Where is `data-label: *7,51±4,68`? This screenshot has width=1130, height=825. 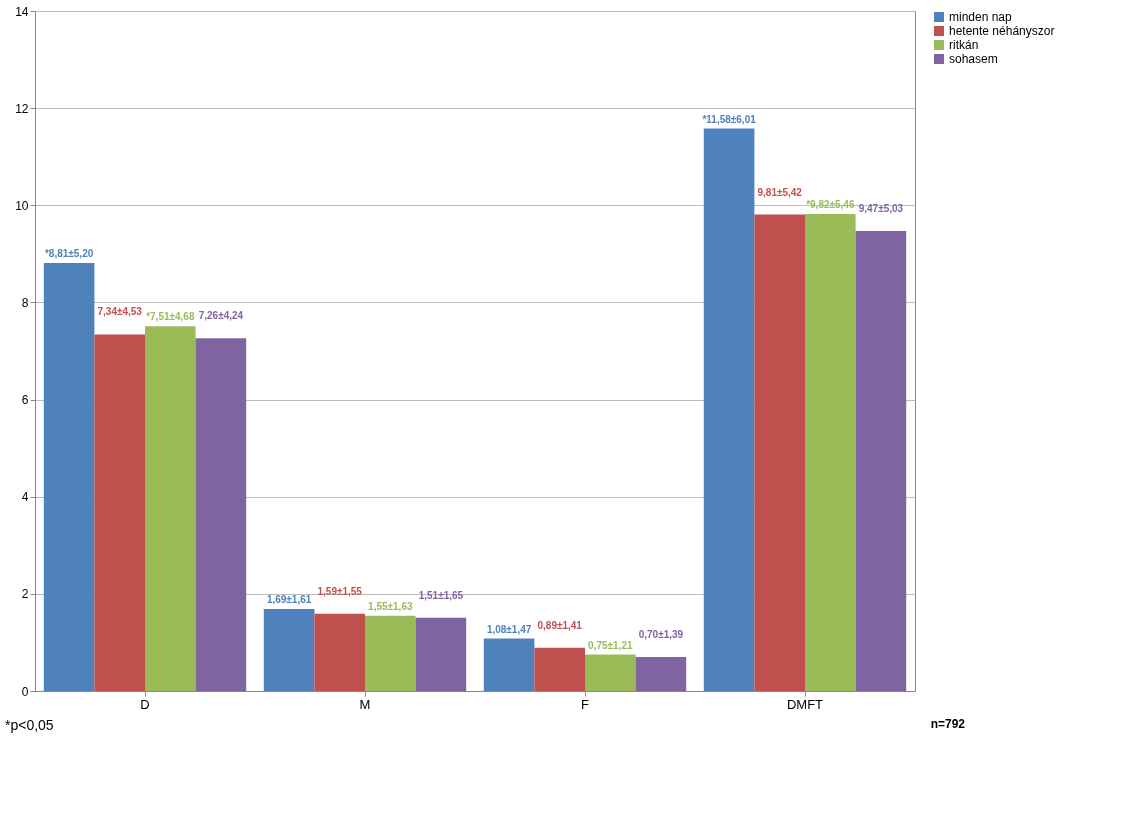 data-label: *7,51±4,68 is located at coordinates (170, 317).